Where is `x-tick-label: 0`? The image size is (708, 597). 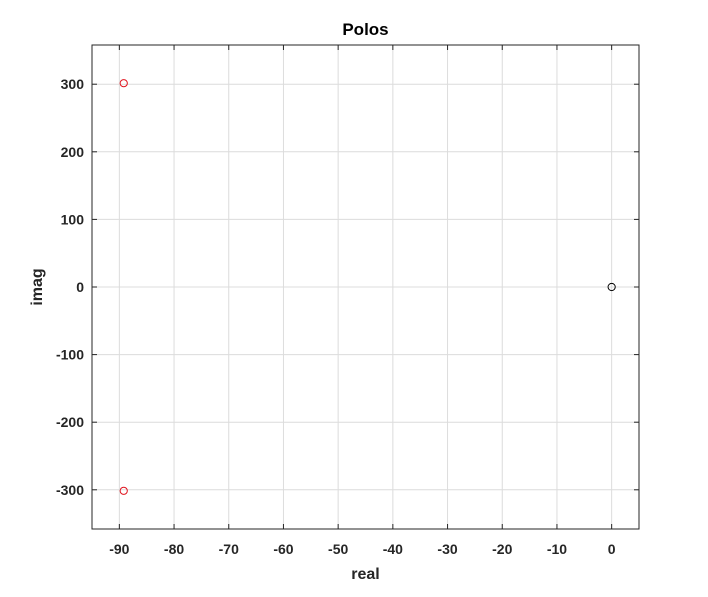
x-tick-label: 0 is located at coordinates (612, 549).